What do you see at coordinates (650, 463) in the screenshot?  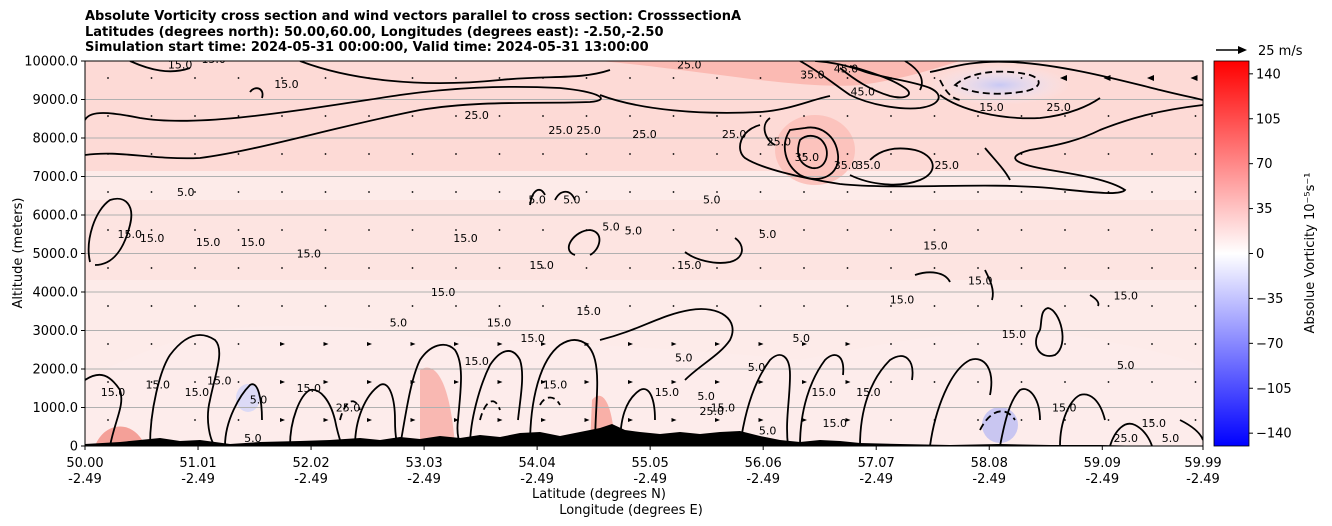 I see `x-tick-label-latitude: 55.05` at bounding box center [650, 463].